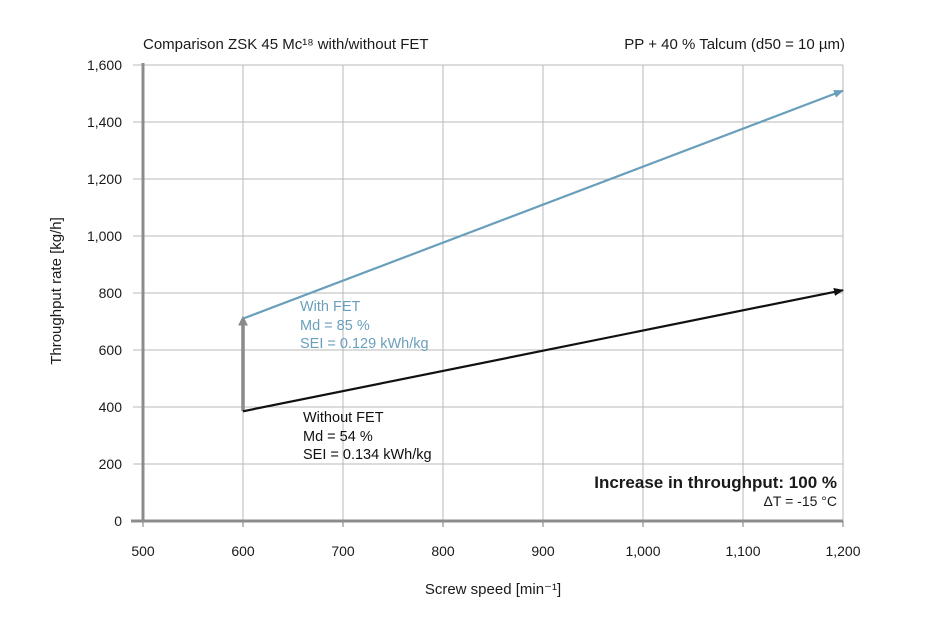 This screenshot has width=928, height=620. I want to click on chart-title: Comparison ZSK 45 Mc¹⁸ with/without FET, so click(286, 44).